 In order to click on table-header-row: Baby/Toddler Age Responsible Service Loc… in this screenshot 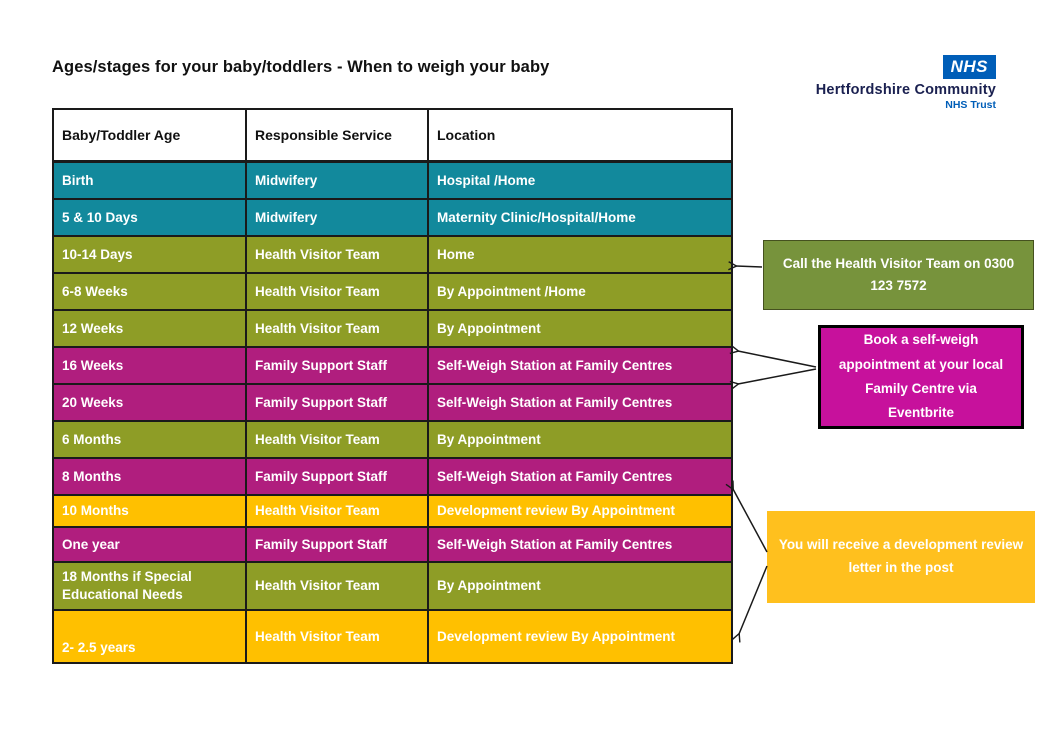, I will do `click(392, 135)`.